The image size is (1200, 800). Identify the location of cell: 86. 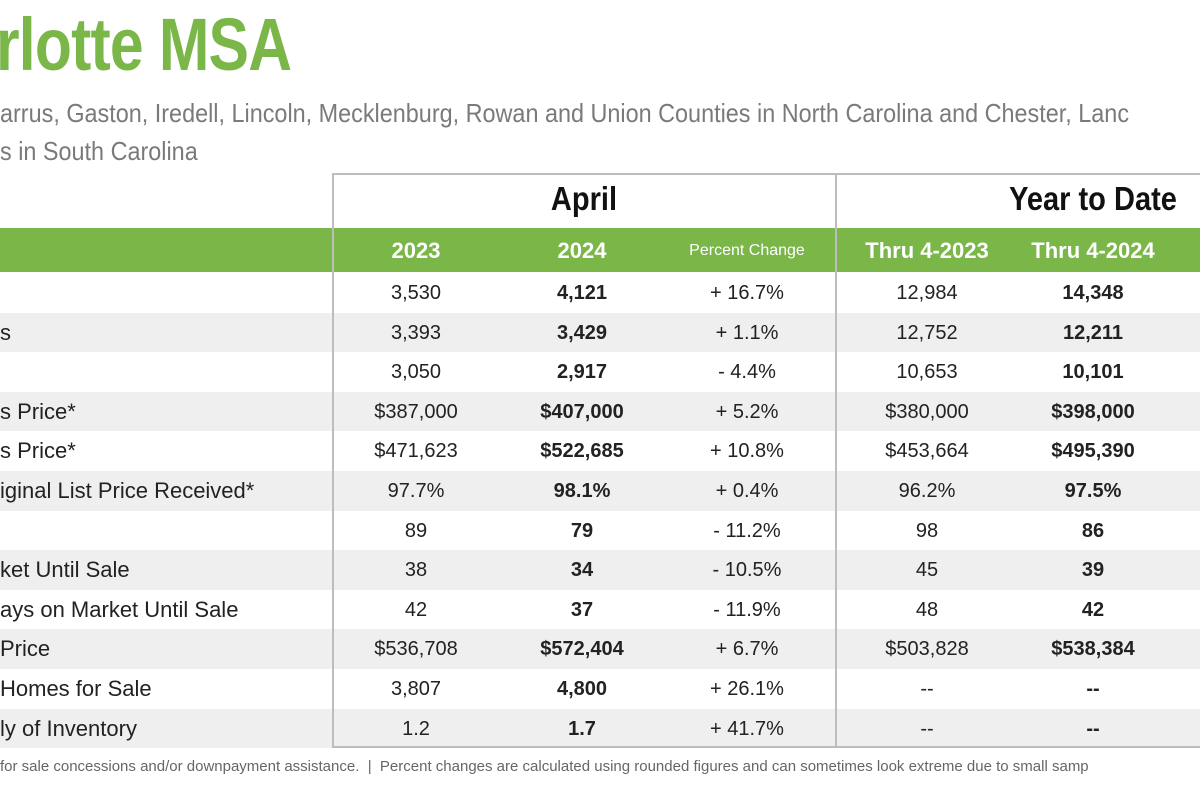
(1093, 530).